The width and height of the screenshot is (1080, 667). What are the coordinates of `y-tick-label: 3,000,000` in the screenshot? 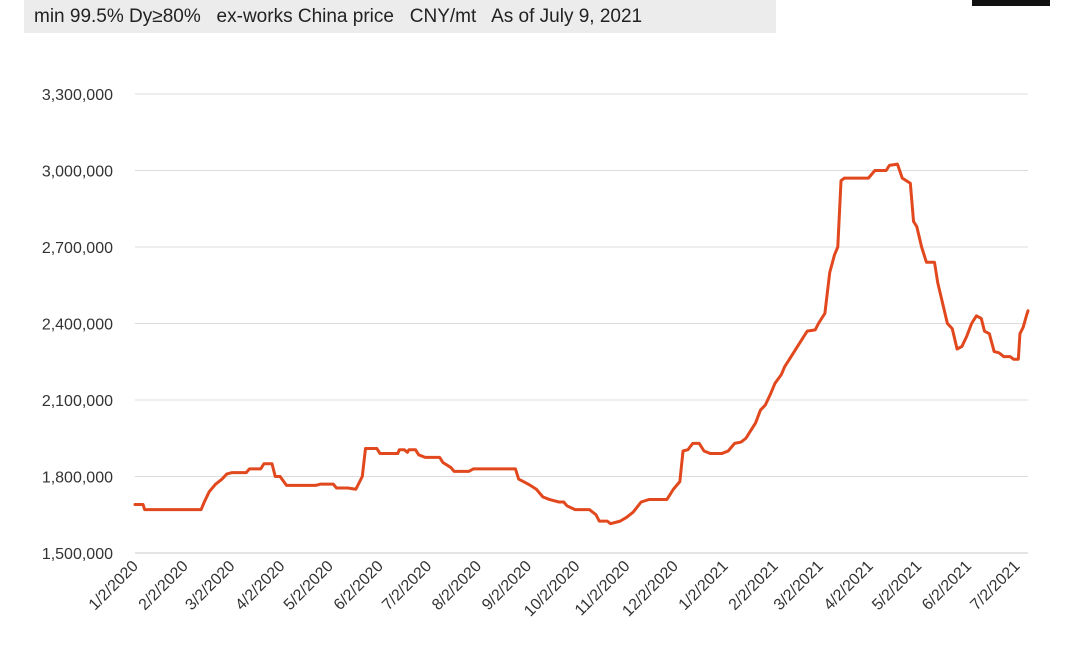 It's located at (77, 172).